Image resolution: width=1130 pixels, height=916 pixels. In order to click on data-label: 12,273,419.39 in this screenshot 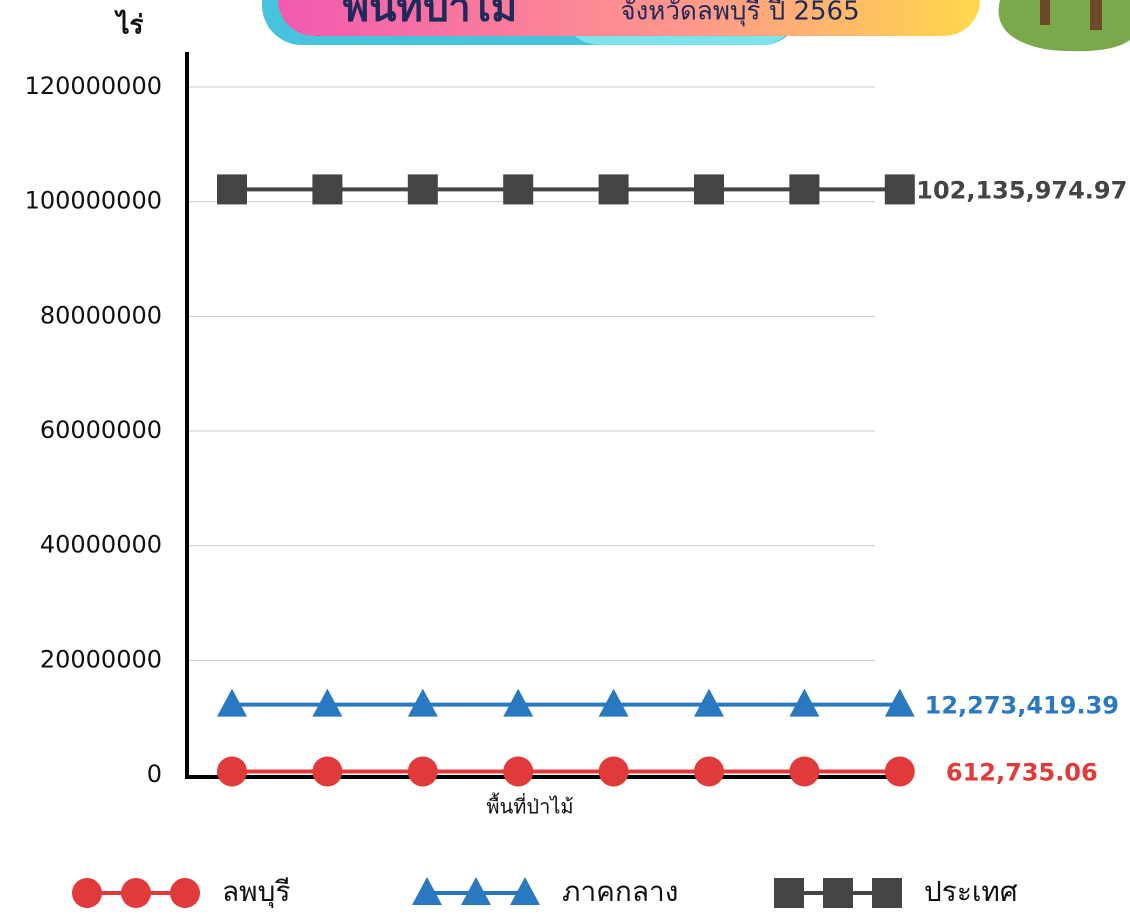, I will do `click(1022, 706)`.